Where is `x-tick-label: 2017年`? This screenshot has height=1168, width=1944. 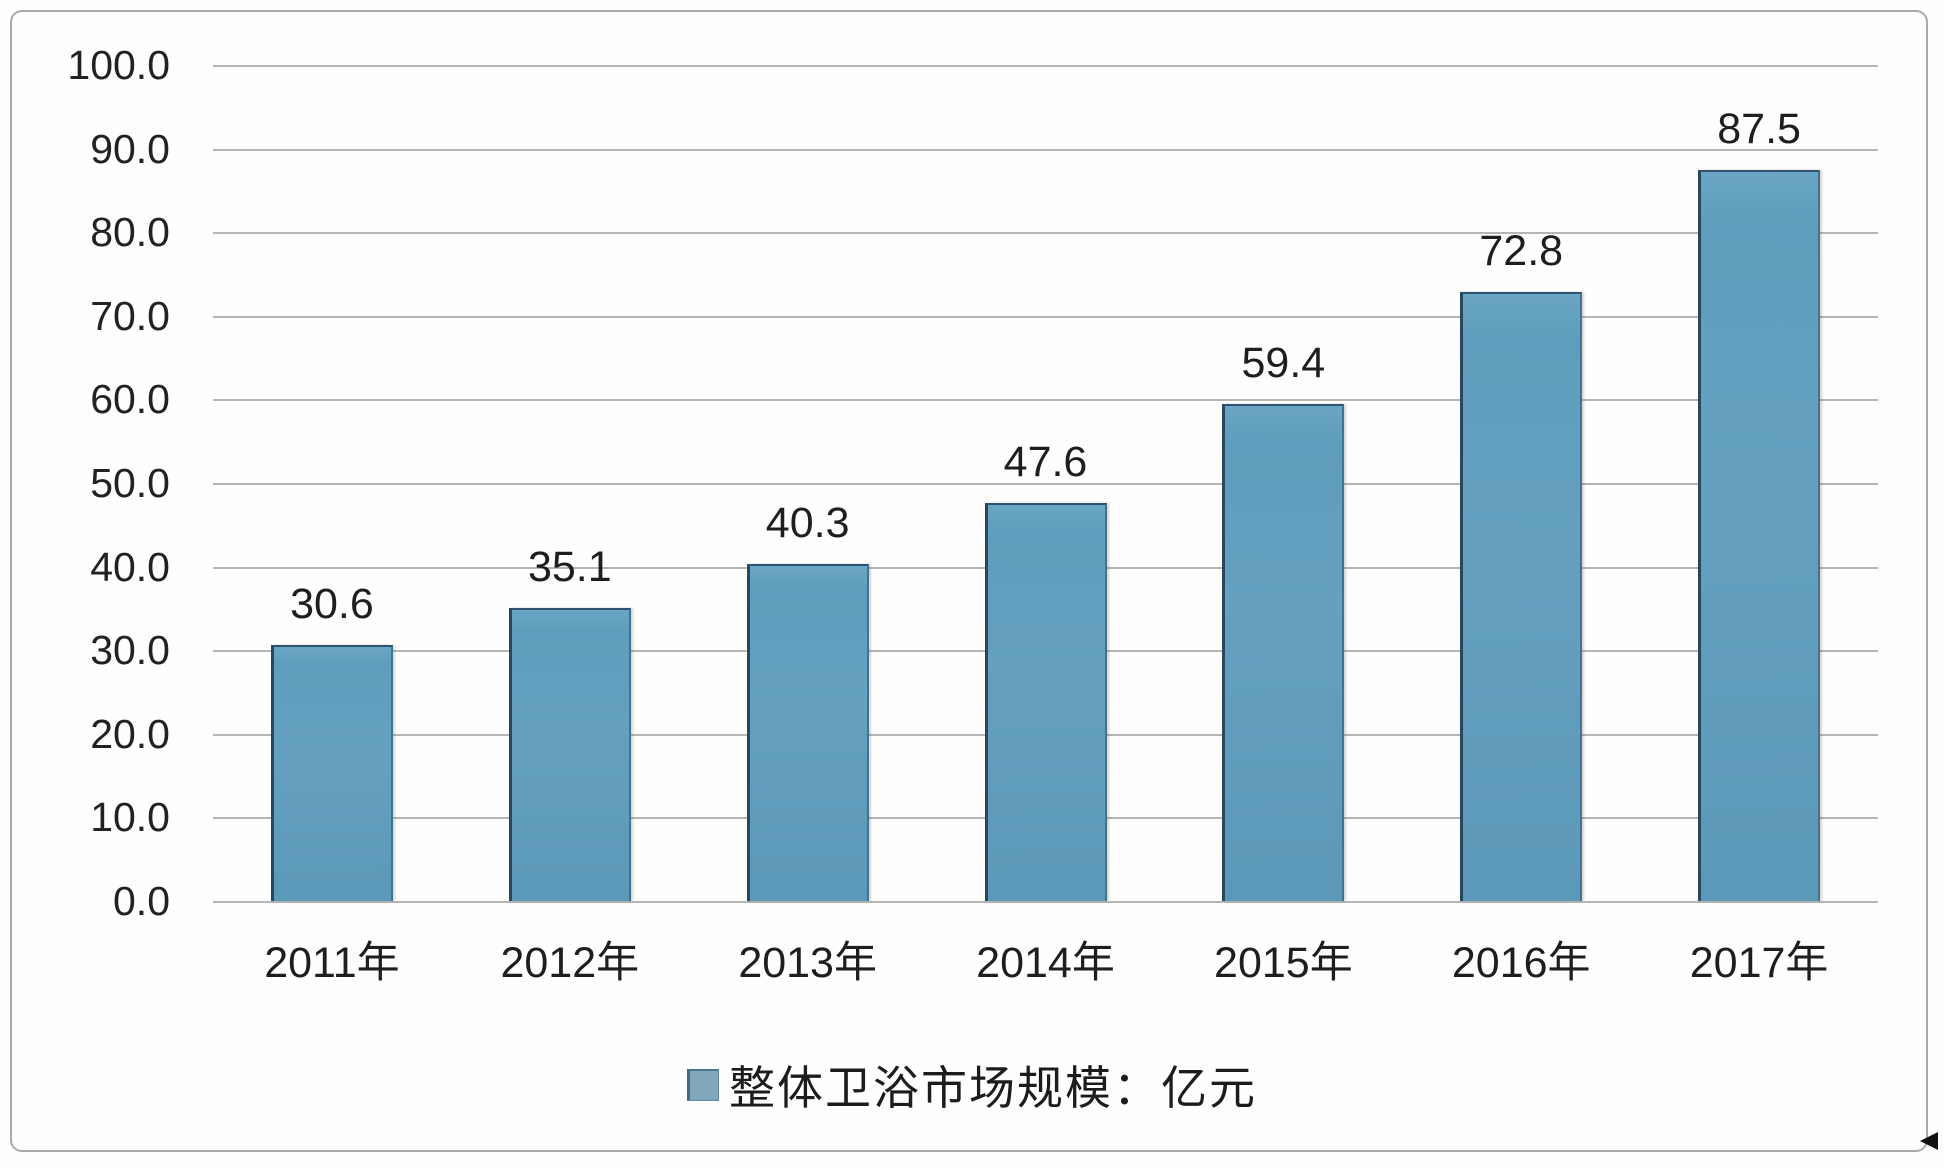 x-tick-label: 2017年 is located at coordinates (1759, 963).